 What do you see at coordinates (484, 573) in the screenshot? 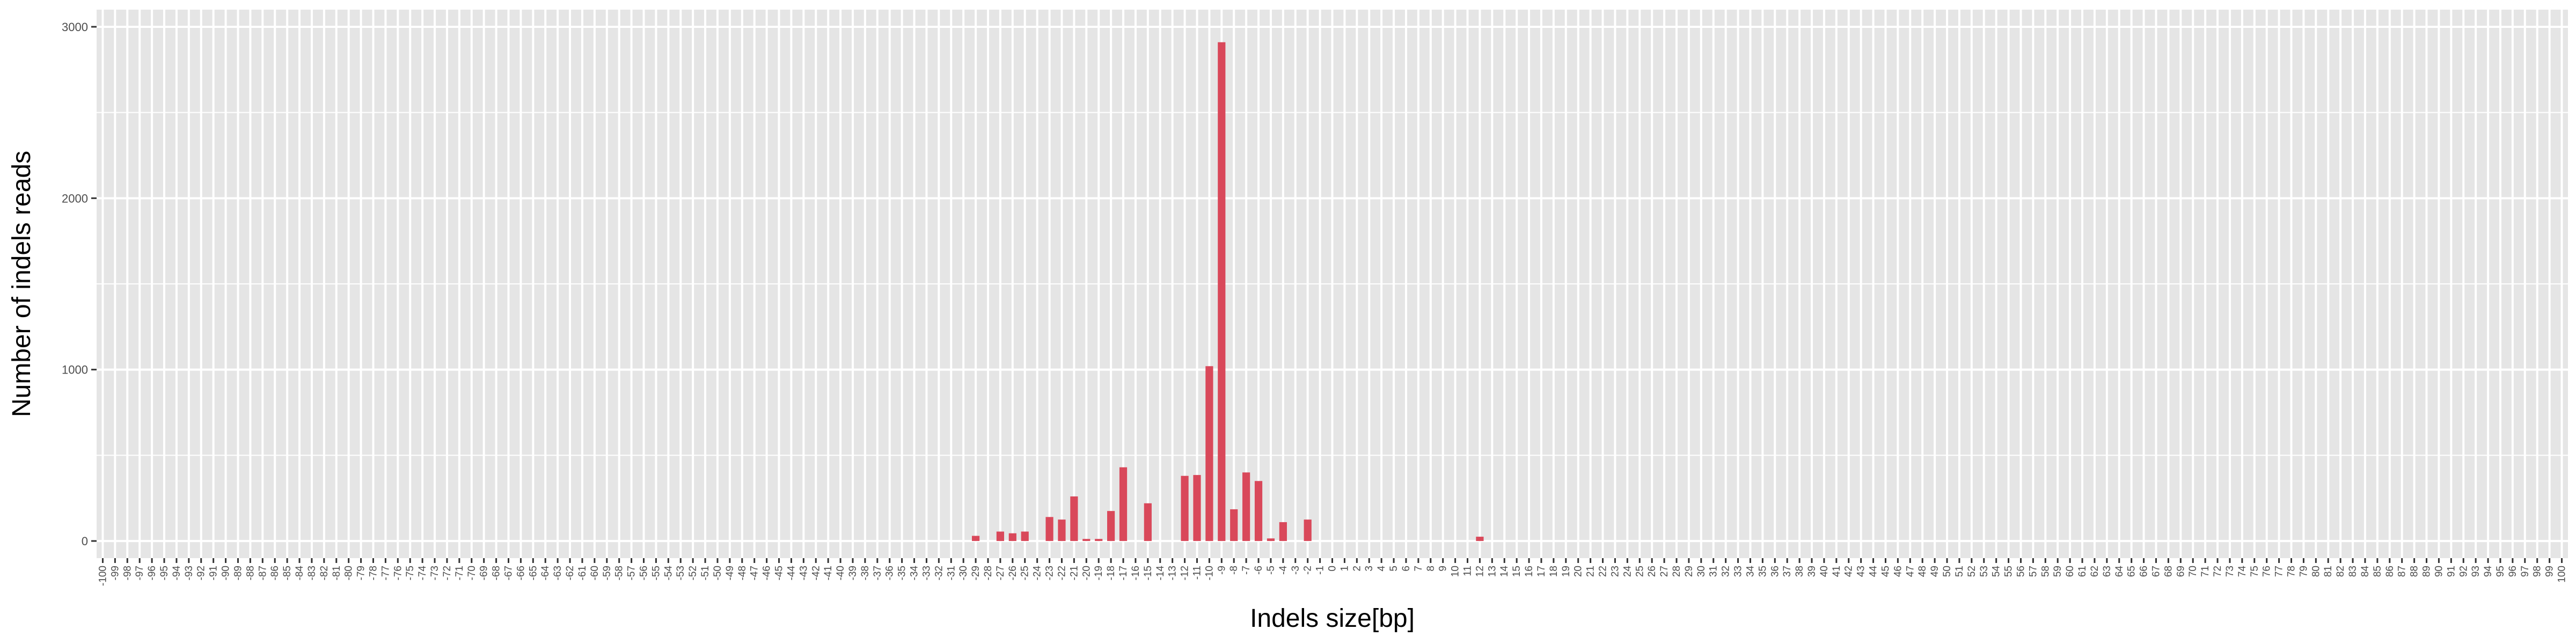
I see `x-tick-label: -69` at bounding box center [484, 573].